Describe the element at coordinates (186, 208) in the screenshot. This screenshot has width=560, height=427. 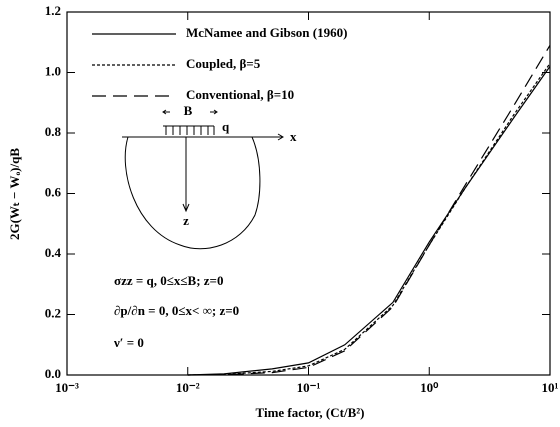
I see `z-arrowhead` at that location.